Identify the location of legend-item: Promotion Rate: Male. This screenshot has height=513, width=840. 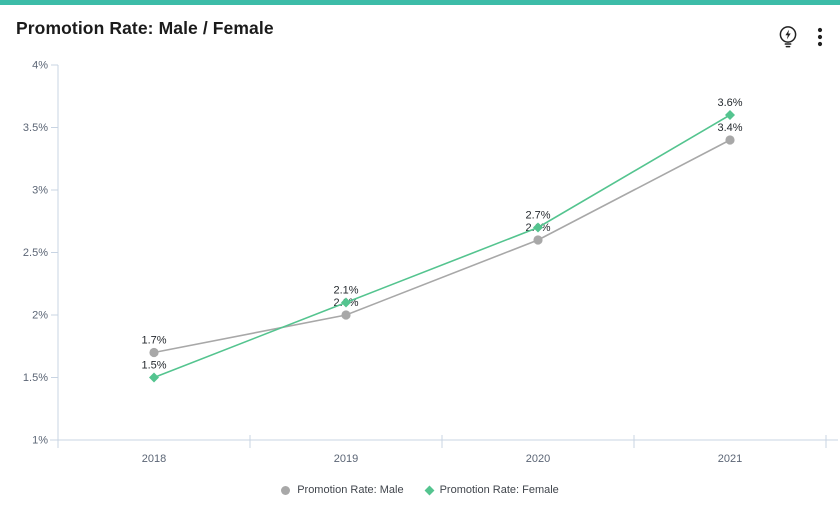
(342, 490).